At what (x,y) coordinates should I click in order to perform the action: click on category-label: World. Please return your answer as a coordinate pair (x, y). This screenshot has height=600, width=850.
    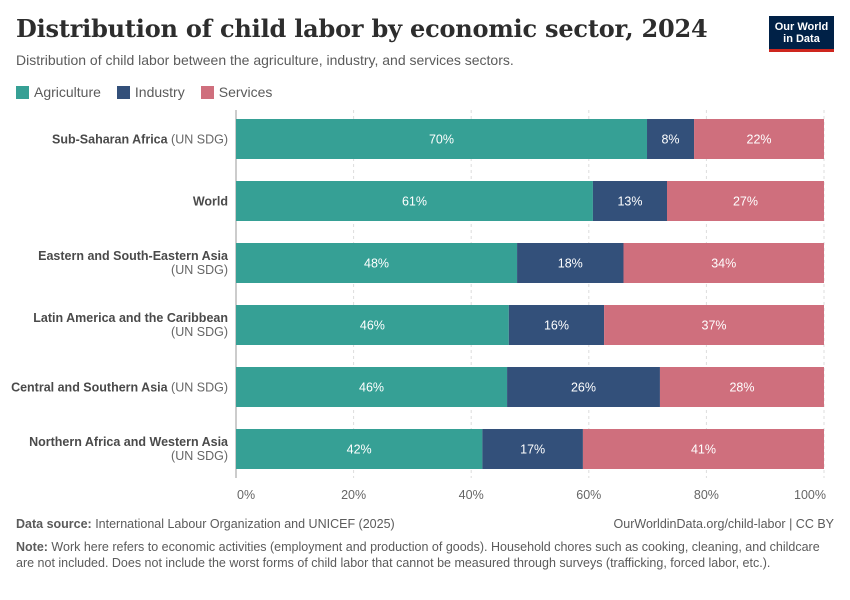
    Looking at the image, I should click on (210, 202).